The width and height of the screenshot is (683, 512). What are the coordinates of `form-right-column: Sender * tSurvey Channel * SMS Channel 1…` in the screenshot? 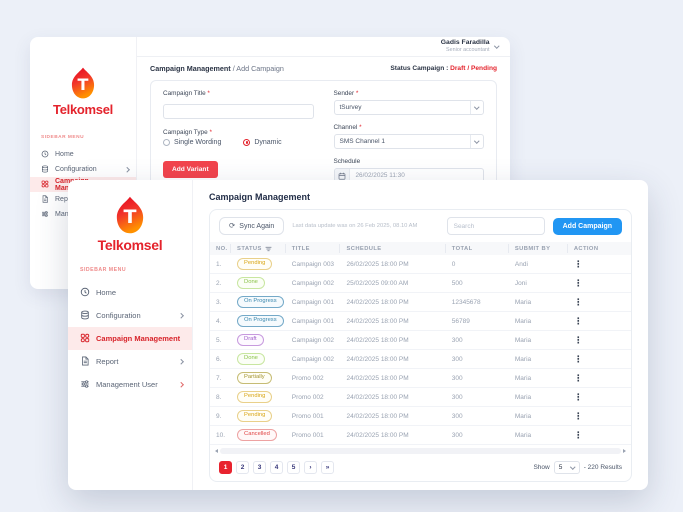 It's located at (408, 136).